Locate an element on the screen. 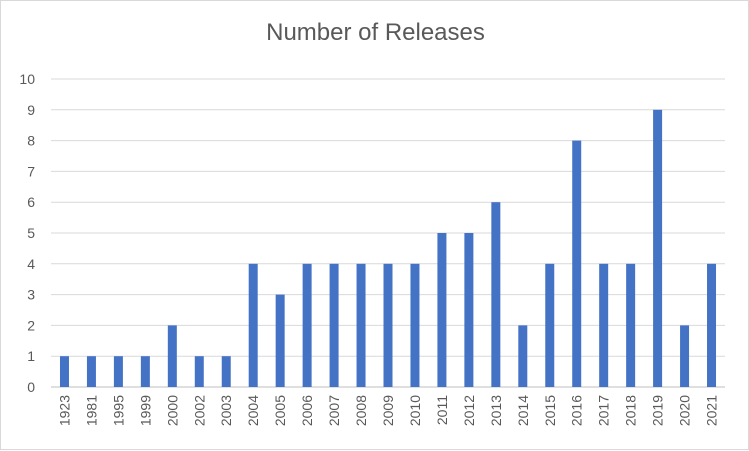 This screenshot has width=749, height=451. bar-2011 is located at coordinates (442, 310).